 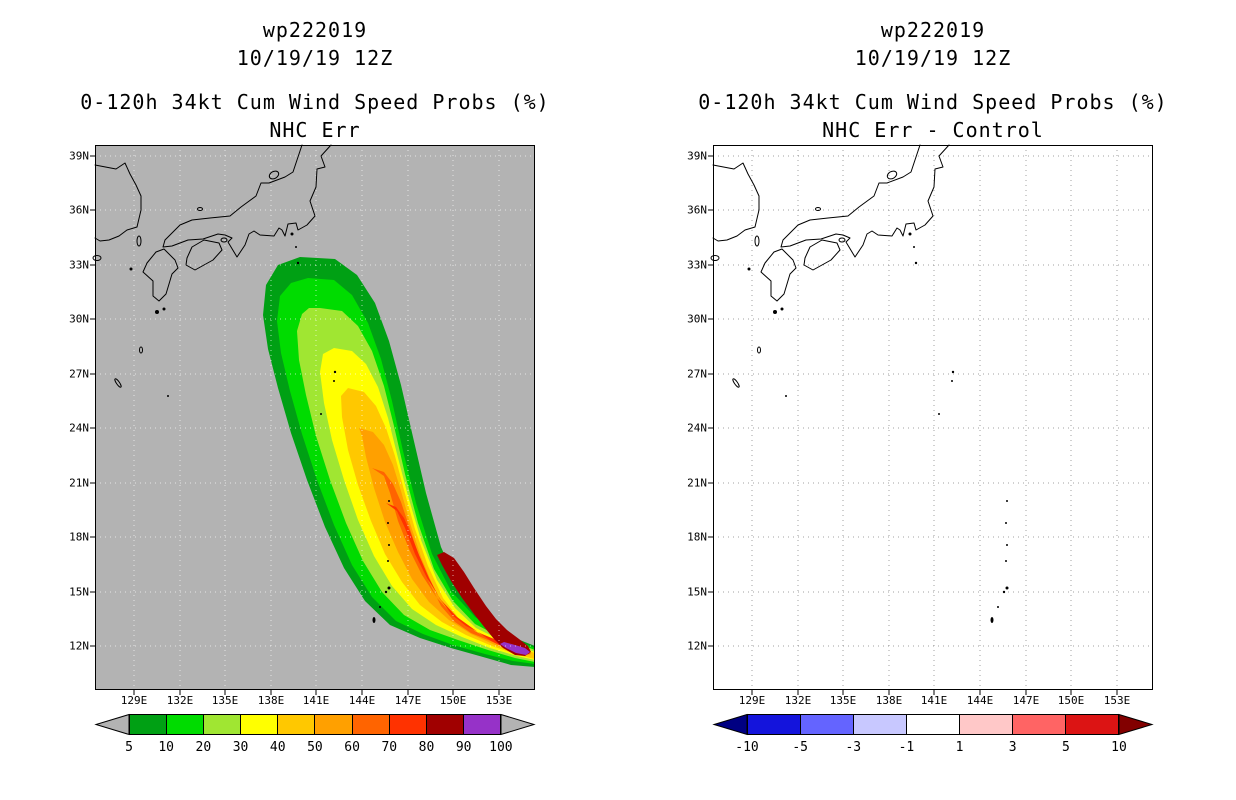 What do you see at coordinates (319, 747) in the screenshot?
I see `colorbar-labels: 5 10 20 30 40 50 60 70 80 90 100` at bounding box center [319, 747].